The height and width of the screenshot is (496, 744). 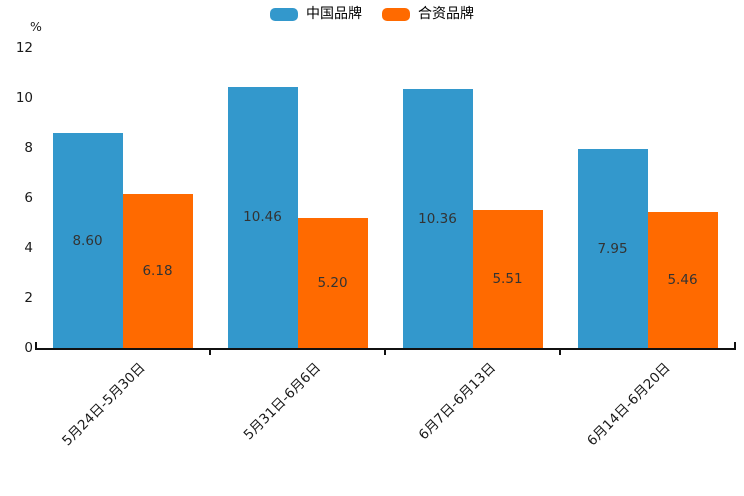 I want to click on bar-合资品牌-2, so click(x=507, y=279).